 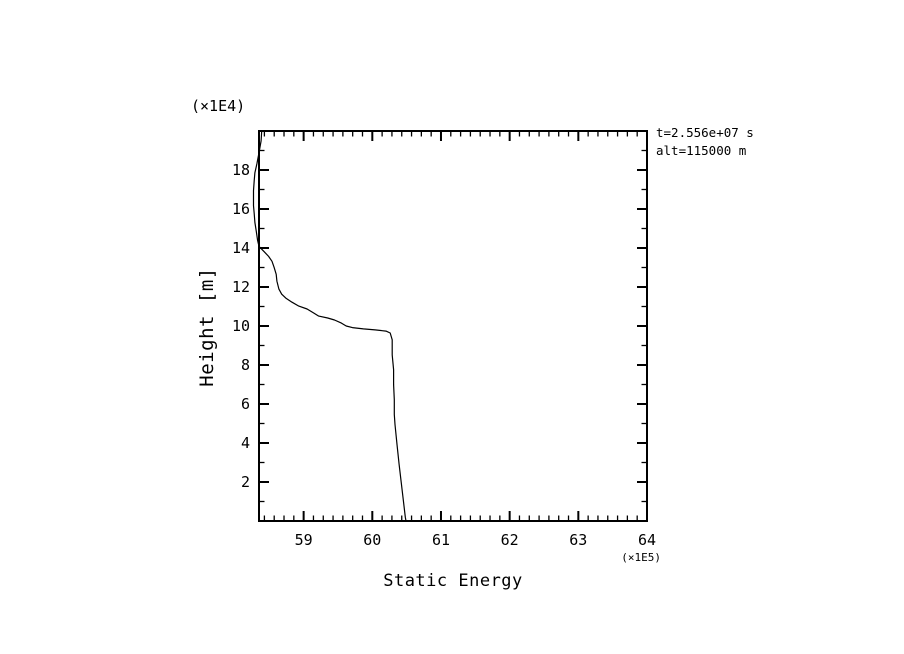 I want to click on y-tick-label: 18, so click(x=241, y=170).